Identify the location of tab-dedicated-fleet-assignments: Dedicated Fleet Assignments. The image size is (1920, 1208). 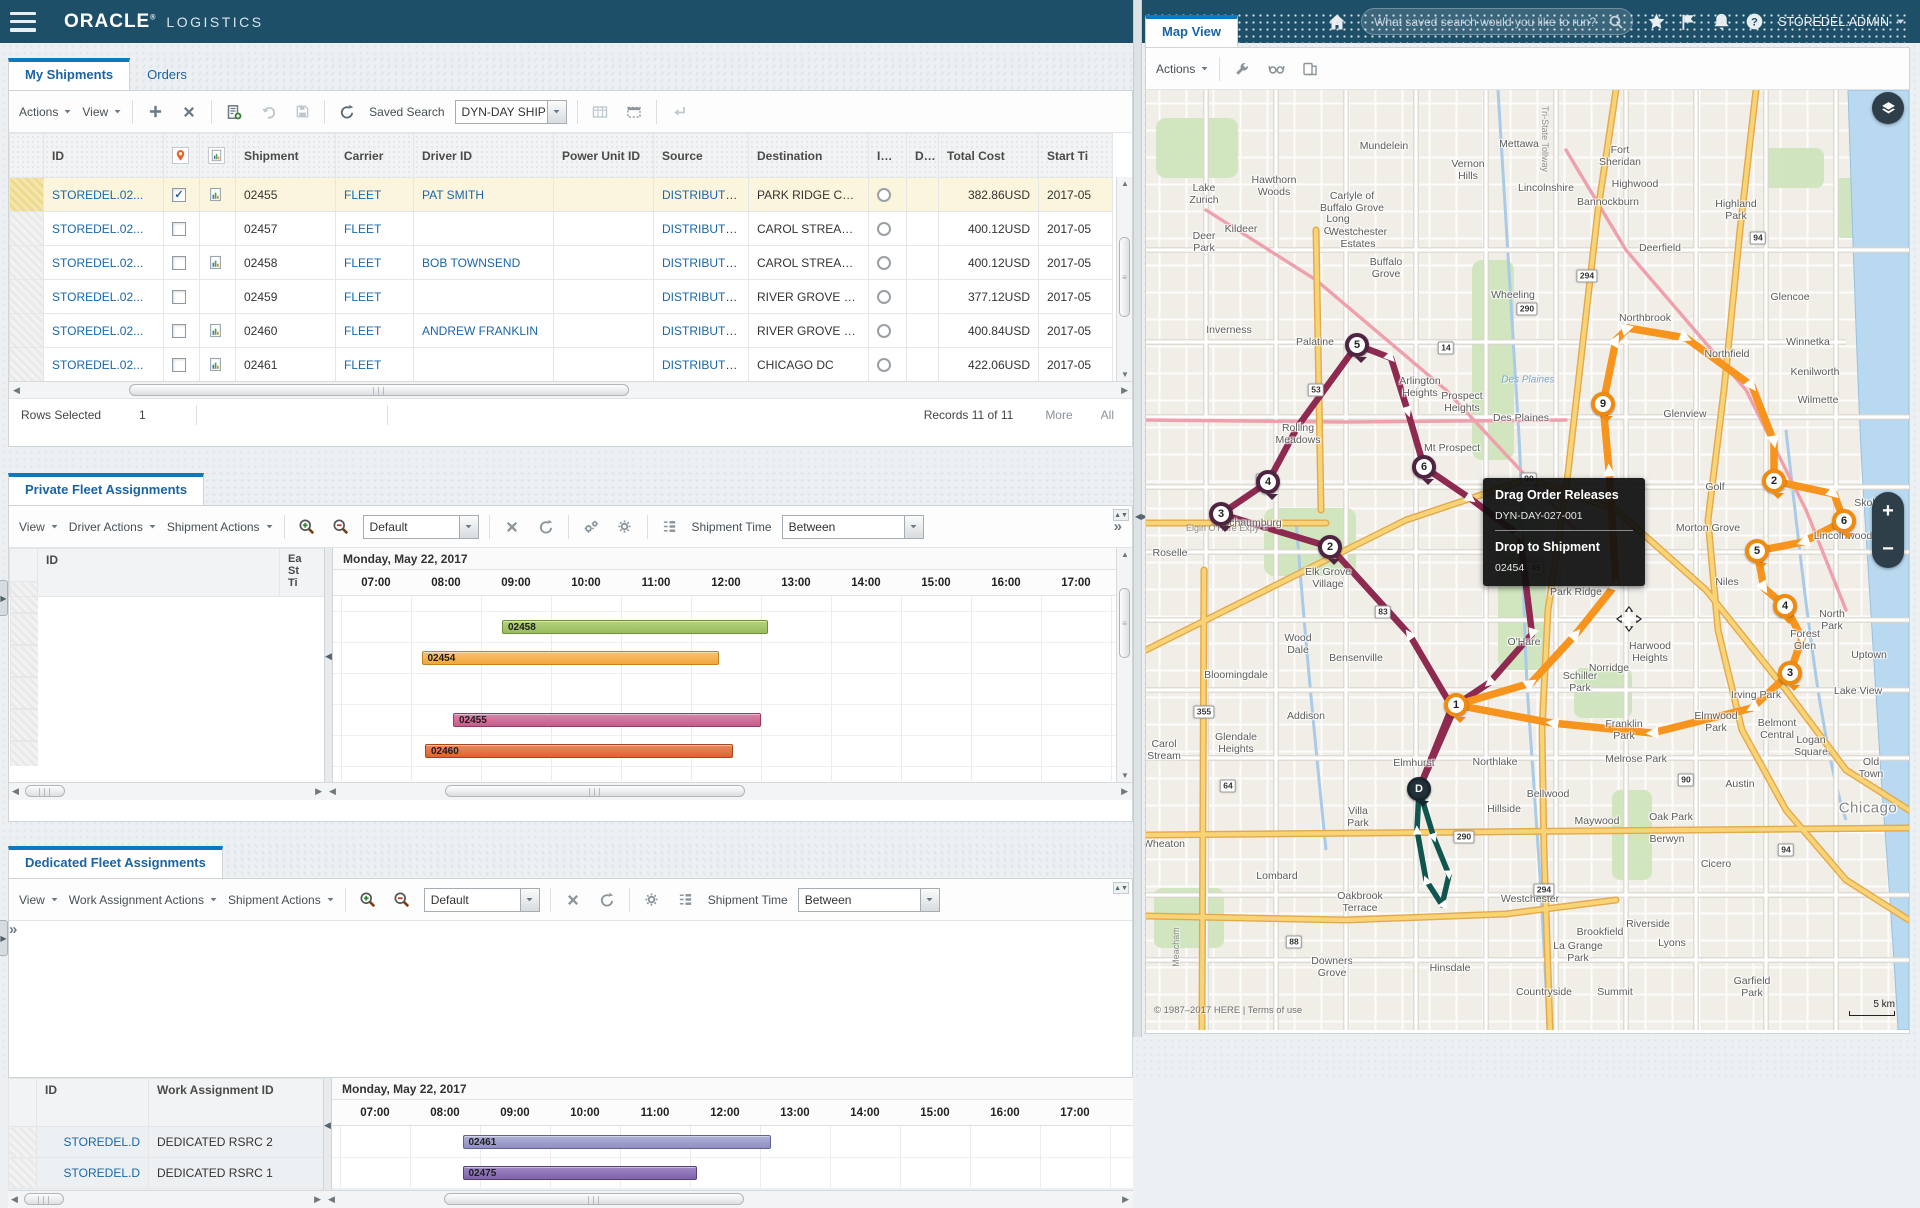
(115, 862).